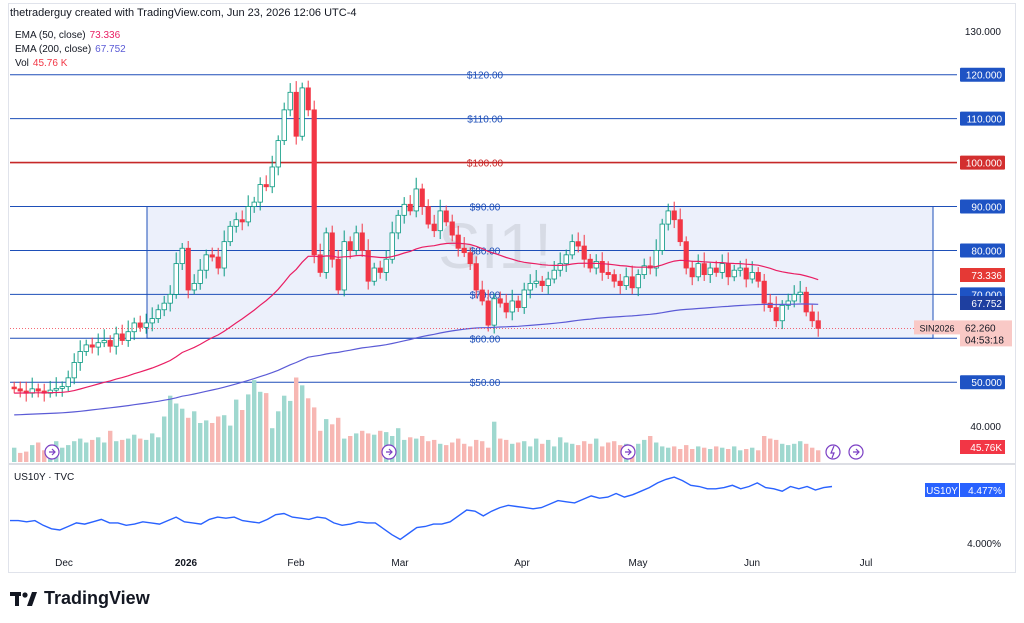 The width and height of the screenshot is (1024, 623). Describe the element at coordinates (296, 563) in the screenshot. I see `x-tick-label: Feb` at that location.